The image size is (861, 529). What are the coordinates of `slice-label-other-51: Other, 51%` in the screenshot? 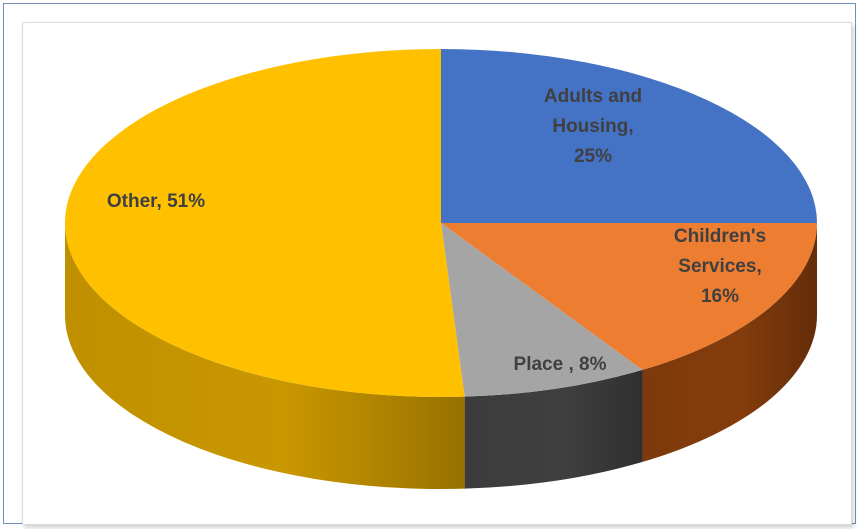 It's located at (156, 201).